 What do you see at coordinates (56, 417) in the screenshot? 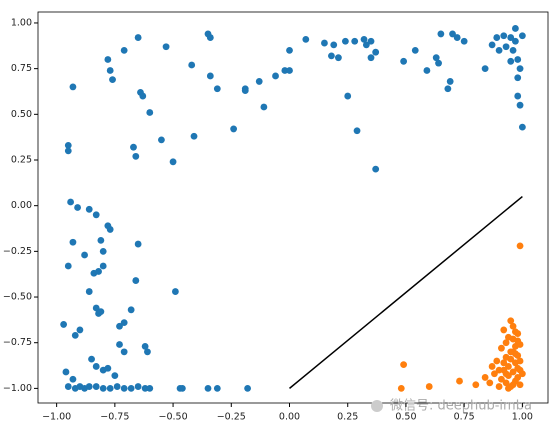
I see `x-tick-label: −1.00` at bounding box center [56, 417].